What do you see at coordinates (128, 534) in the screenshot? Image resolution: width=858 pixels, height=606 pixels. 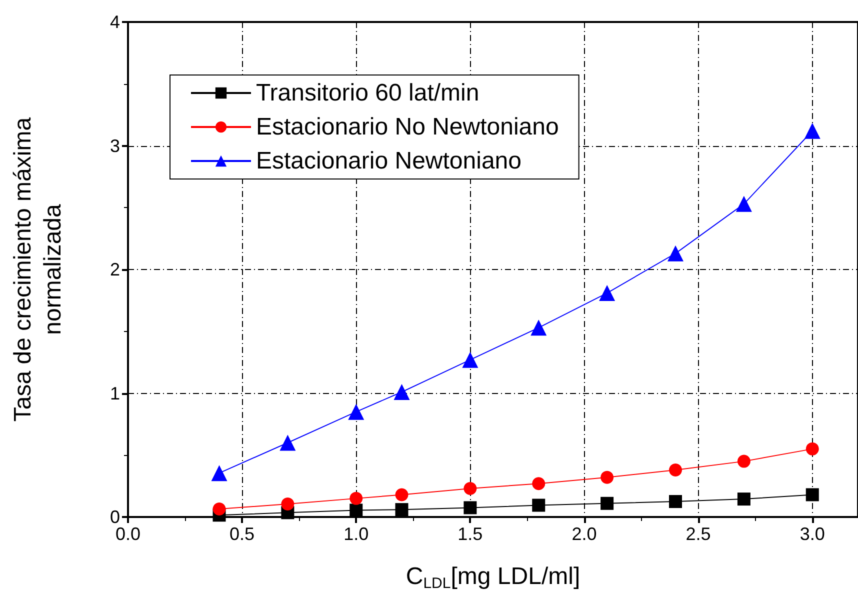 I see `x-tick-label: 0.0` at bounding box center [128, 534].